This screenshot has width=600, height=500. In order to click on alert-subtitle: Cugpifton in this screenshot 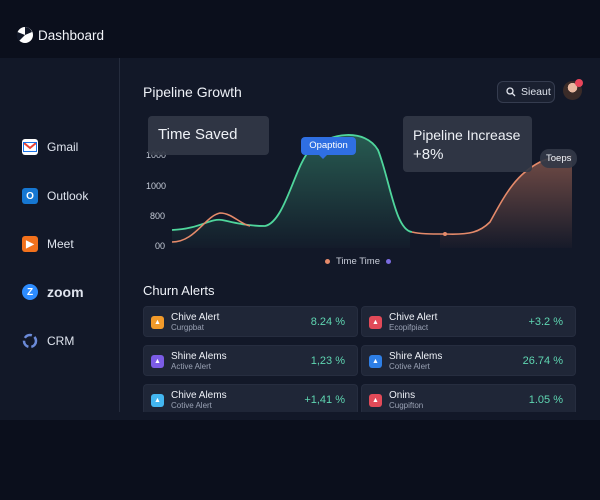, I will do `click(406, 405)`.